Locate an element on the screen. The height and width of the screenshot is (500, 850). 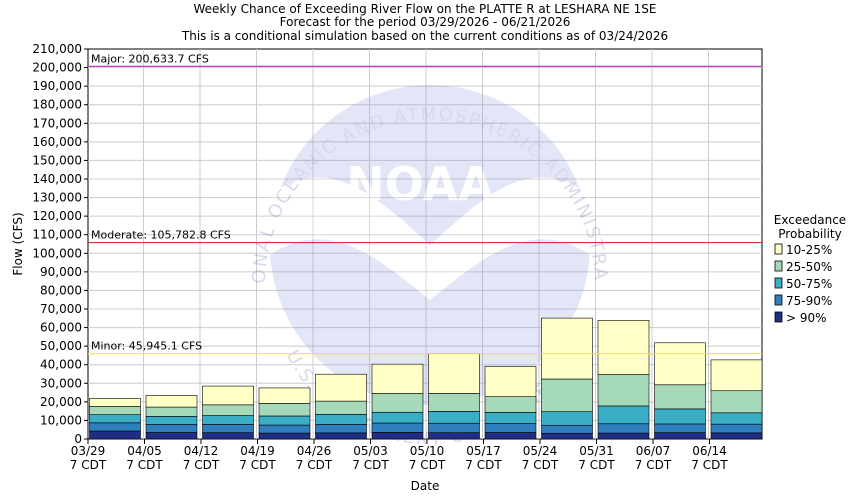
x-tick-label: 04/12 is located at coordinates (201, 451).